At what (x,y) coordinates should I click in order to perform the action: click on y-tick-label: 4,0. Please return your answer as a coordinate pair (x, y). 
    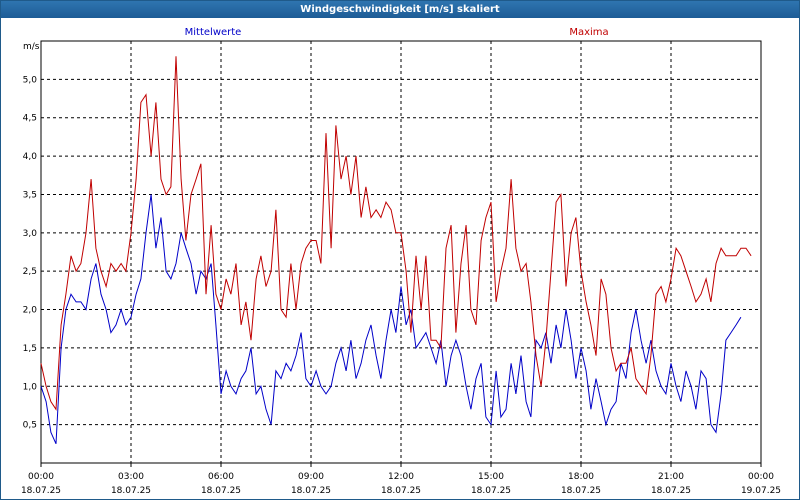
    Looking at the image, I should click on (30, 157).